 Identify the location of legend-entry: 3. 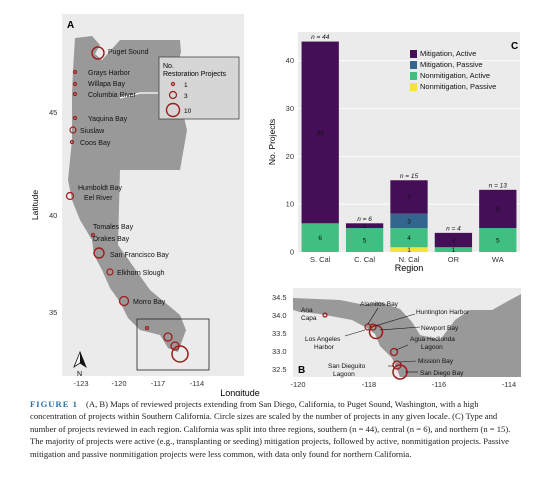
(186, 96).